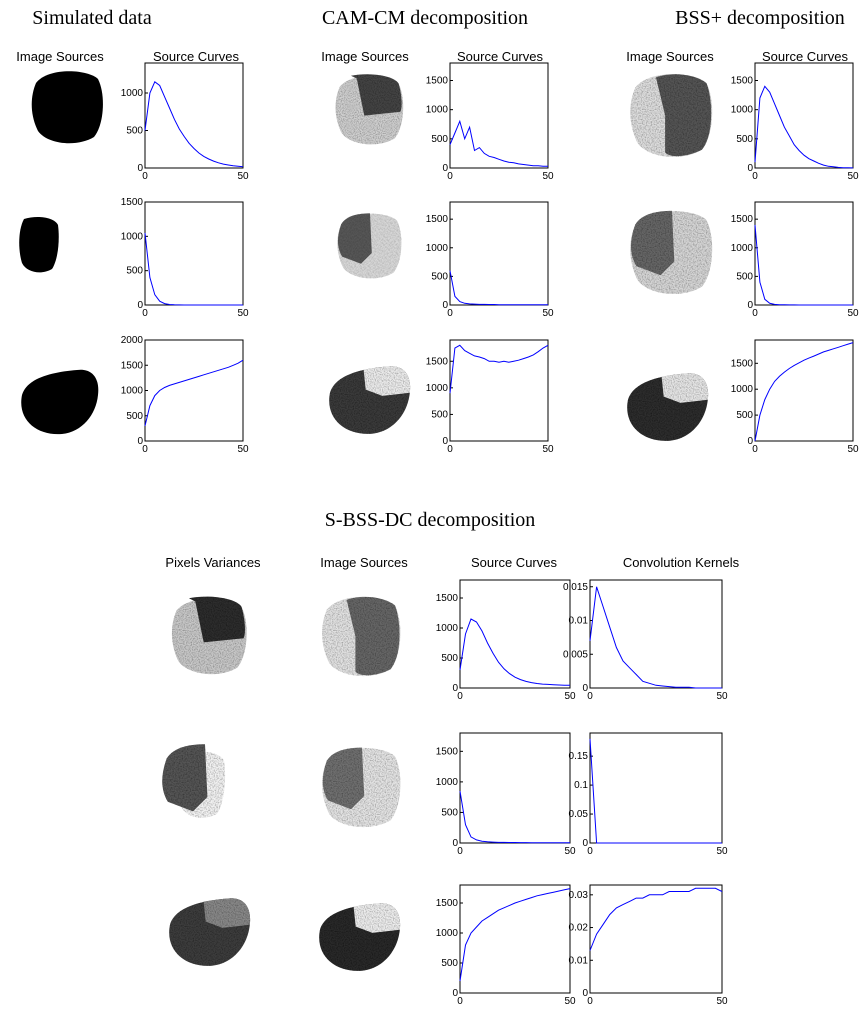 Image resolution: width=861 pixels, height=1015 pixels. What do you see at coordinates (681, 562) in the screenshot?
I see `column-header: Convolution Kernels` at bounding box center [681, 562].